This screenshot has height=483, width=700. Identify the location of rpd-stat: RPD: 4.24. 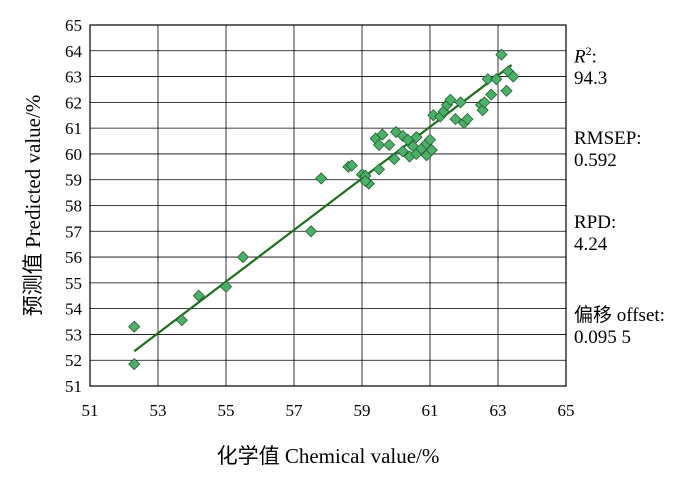
(595, 234).